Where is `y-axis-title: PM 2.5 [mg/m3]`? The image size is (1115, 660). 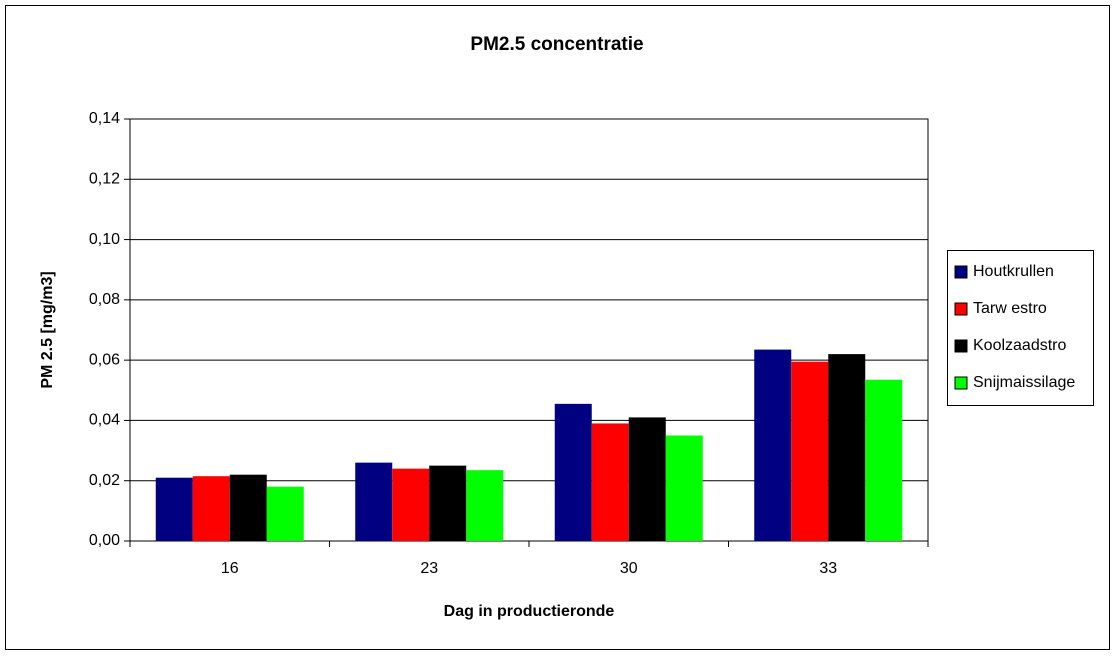
y-axis-title: PM 2.5 [mg/m3] is located at coordinates (47, 329).